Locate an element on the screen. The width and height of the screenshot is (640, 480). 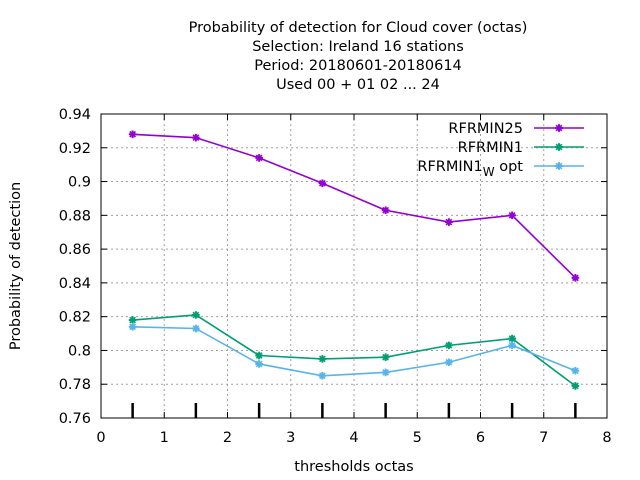
y-tick-label: 0.9 is located at coordinates (79, 183).